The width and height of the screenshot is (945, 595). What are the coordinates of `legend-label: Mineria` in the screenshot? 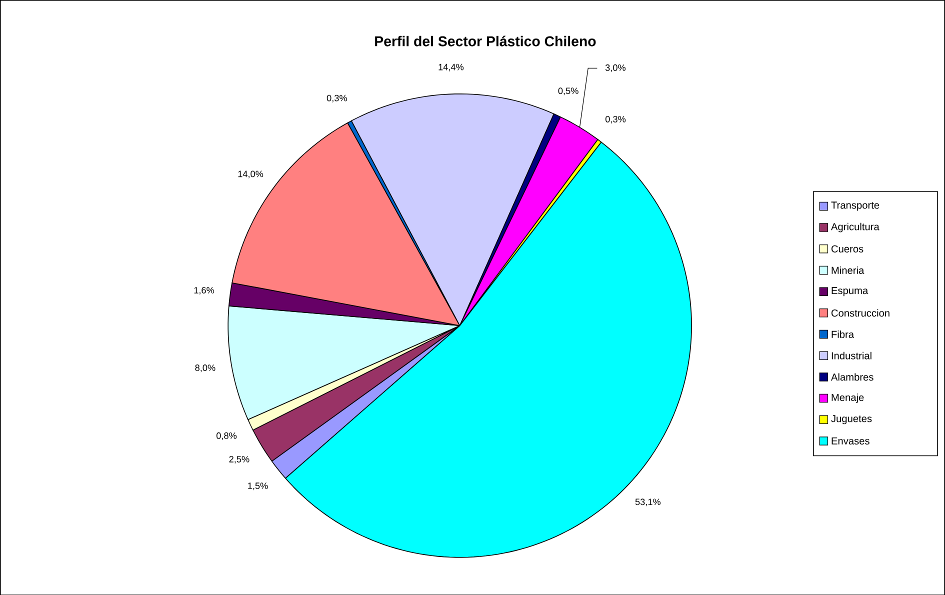 It's located at (848, 270).